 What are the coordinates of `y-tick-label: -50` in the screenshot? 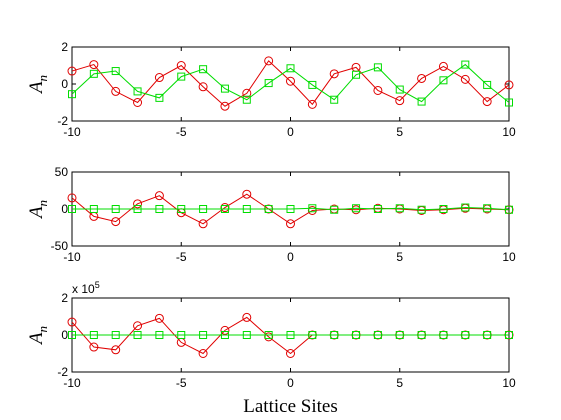 It's located at (60, 246).